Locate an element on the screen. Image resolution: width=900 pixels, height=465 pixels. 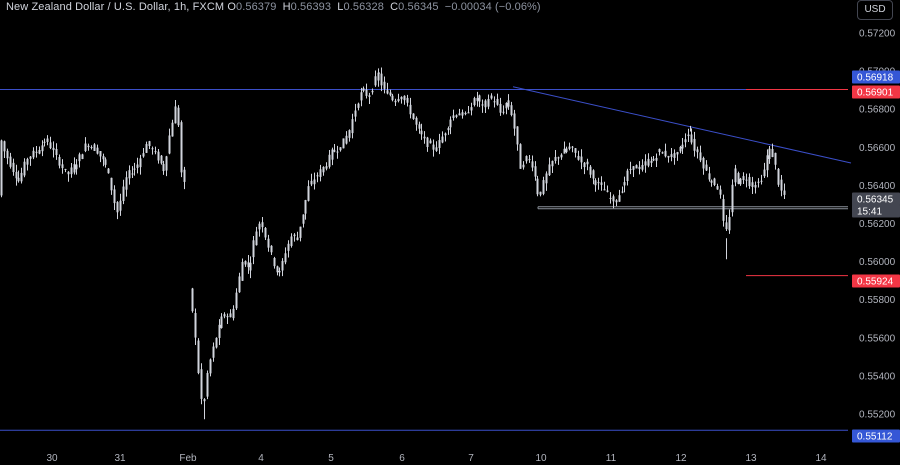
y-tick-label: 0.55600 is located at coordinates (877, 338).